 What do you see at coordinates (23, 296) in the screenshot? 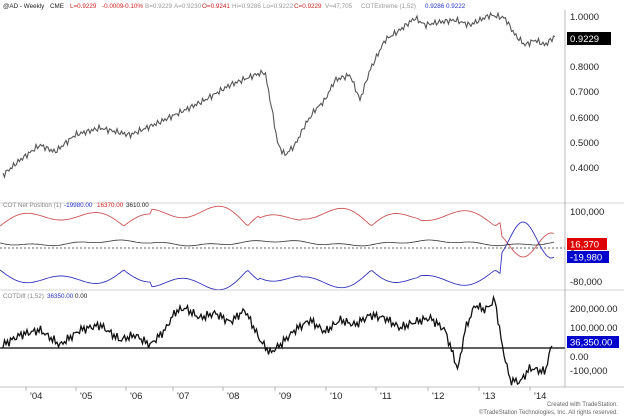
I see `cotdiff-title: COTDiff (1,52)` at bounding box center [23, 296].